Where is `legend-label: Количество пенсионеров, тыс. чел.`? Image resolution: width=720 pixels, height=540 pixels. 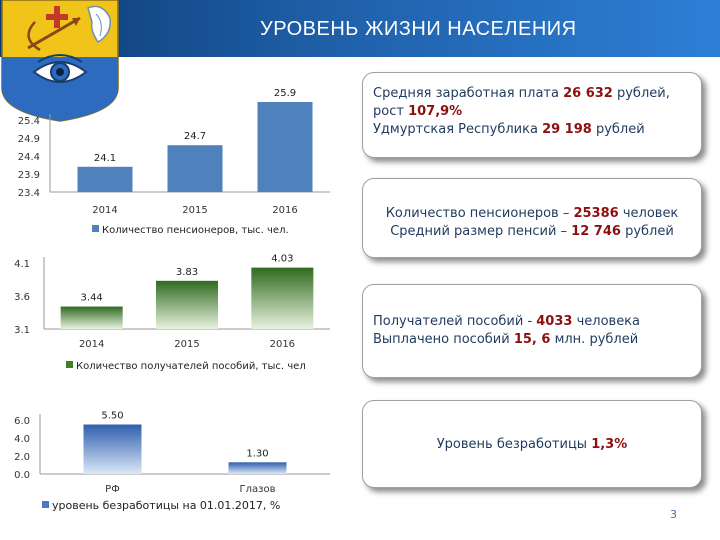
legend-label: Количество пенсионеров, тыс. чел. is located at coordinates (195, 230).